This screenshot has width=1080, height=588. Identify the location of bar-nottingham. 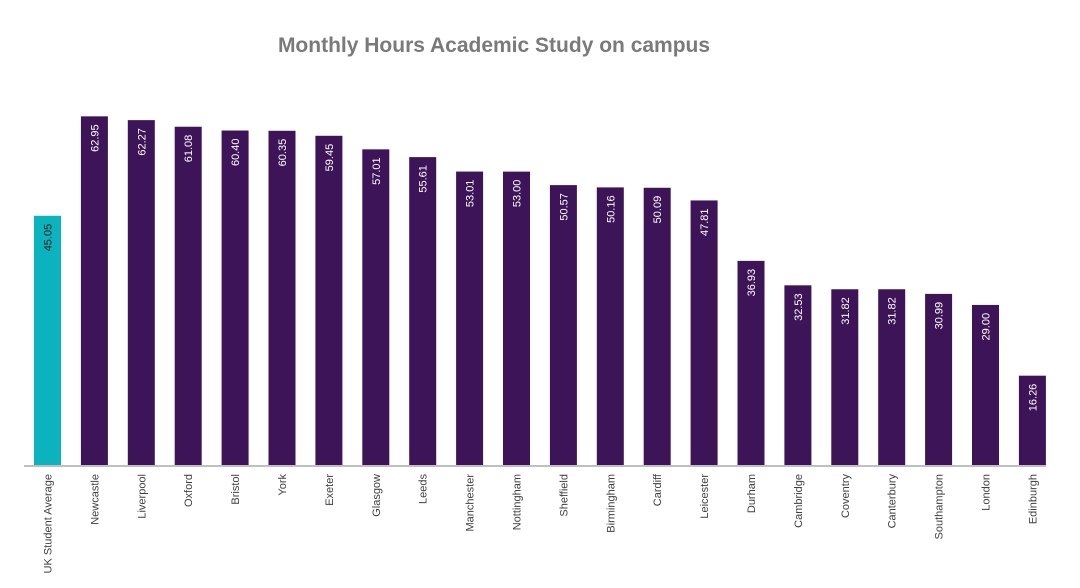
(516, 318).